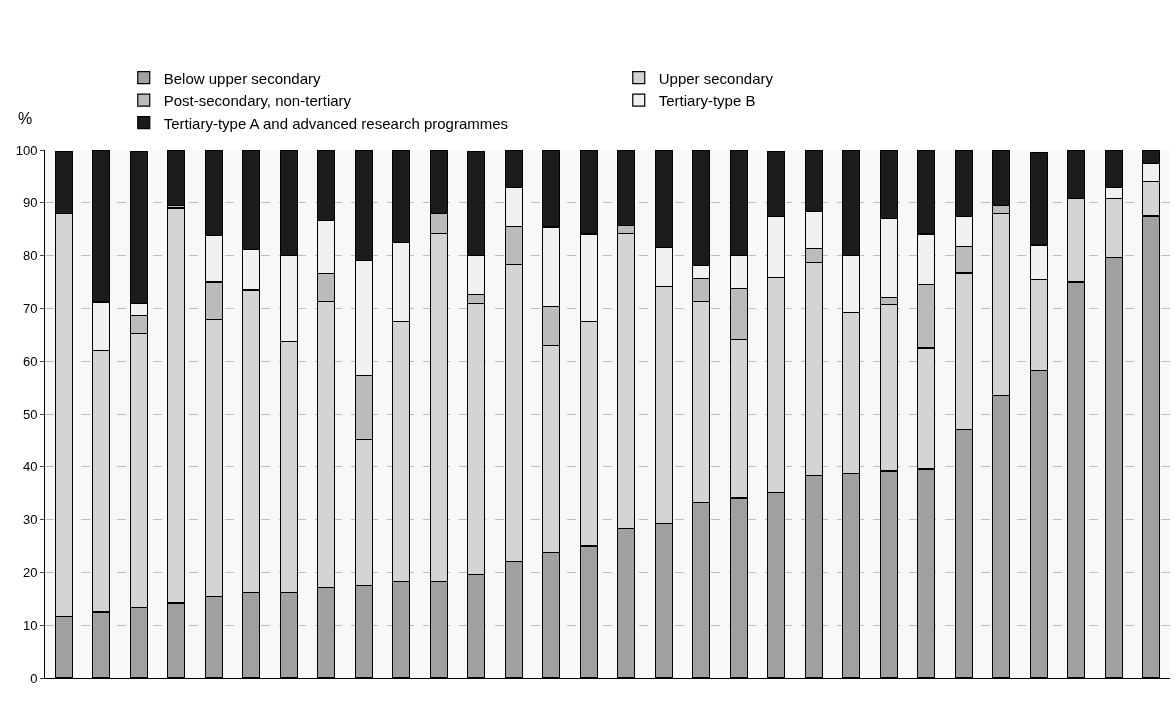 The width and height of the screenshot is (1176, 718). Describe the element at coordinates (716, 78) in the screenshot. I see `legend-label: Upper secondary` at that location.